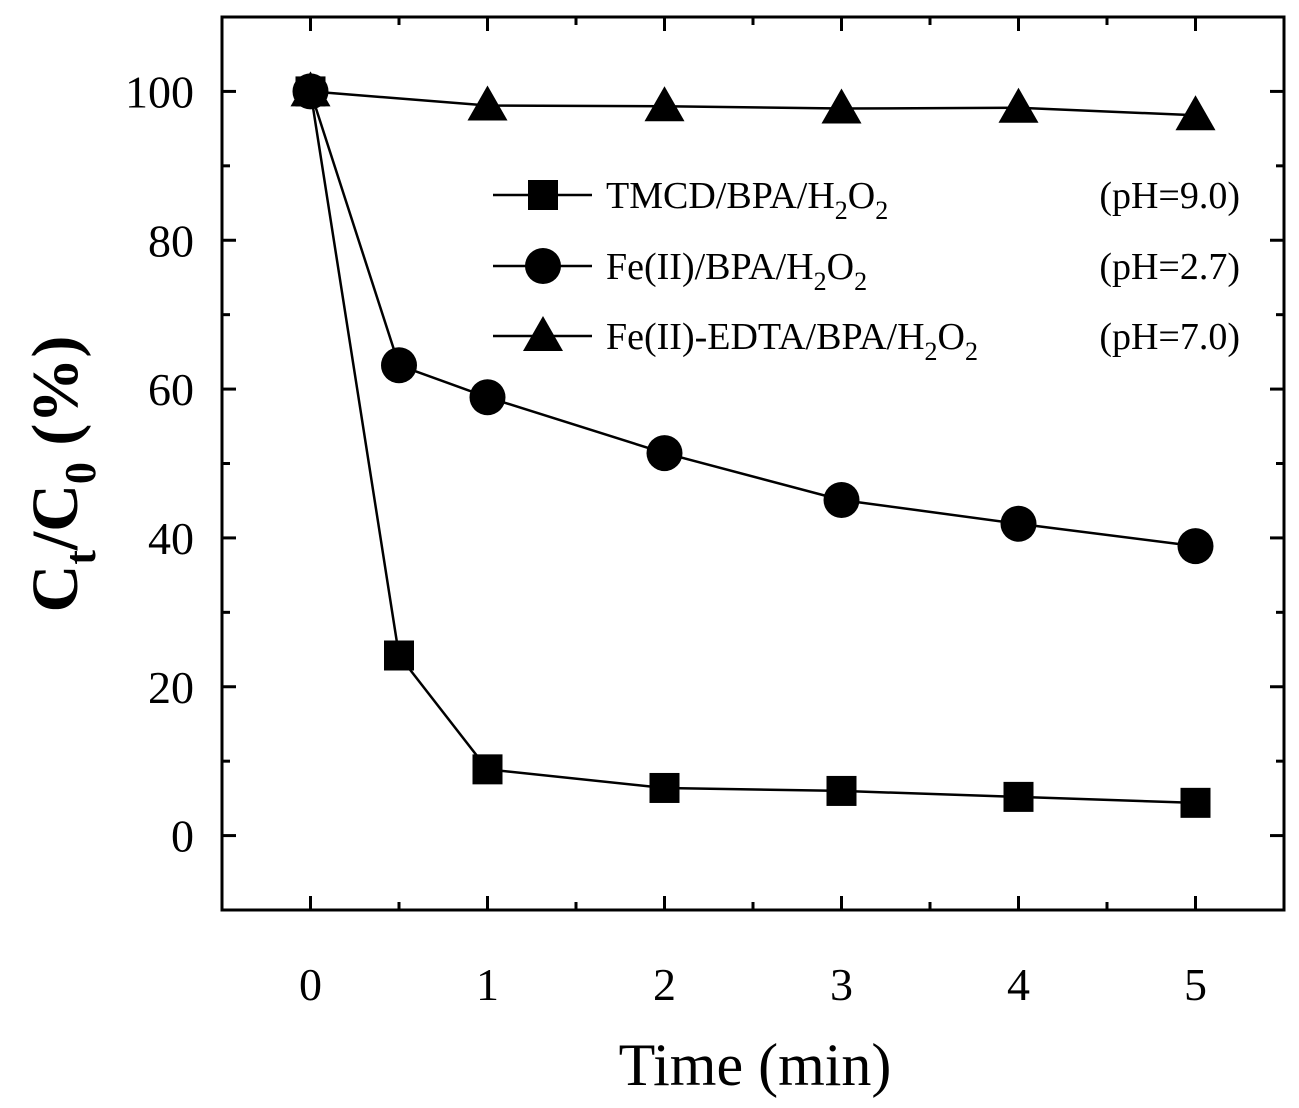  I want to click on series-line-triangle, so click(753, 103).